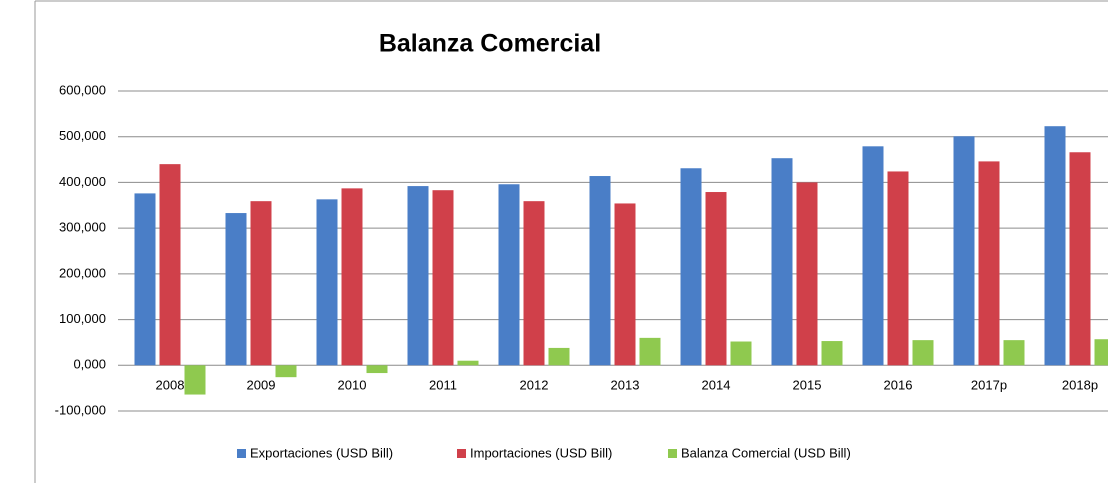 The height and width of the screenshot is (483, 1108). Describe the element at coordinates (766, 452) in the screenshot. I see `legend-label: Balanza Comercial (USD Bill)` at that location.